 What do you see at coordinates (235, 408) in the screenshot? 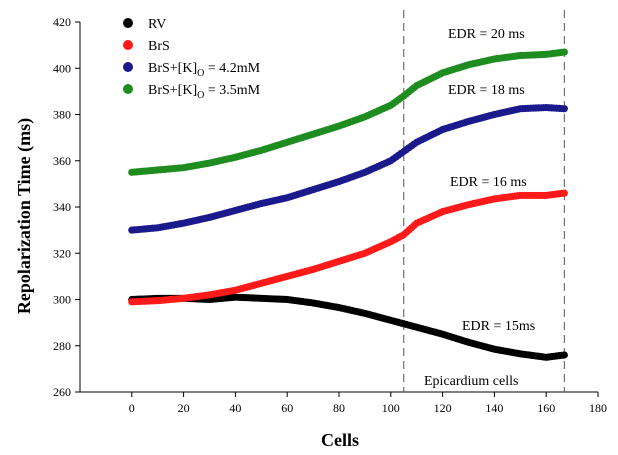
I see `x-tick-label: 40` at bounding box center [235, 408].